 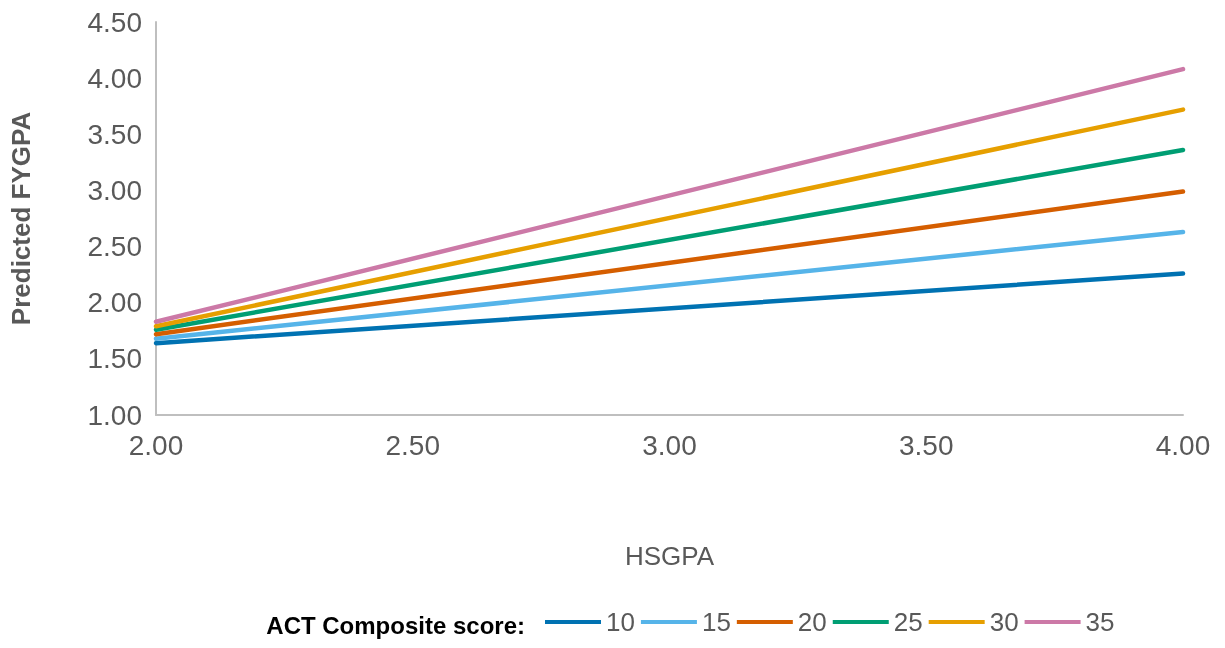 I want to click on legend-label: 20, so click(x=812, y=622).